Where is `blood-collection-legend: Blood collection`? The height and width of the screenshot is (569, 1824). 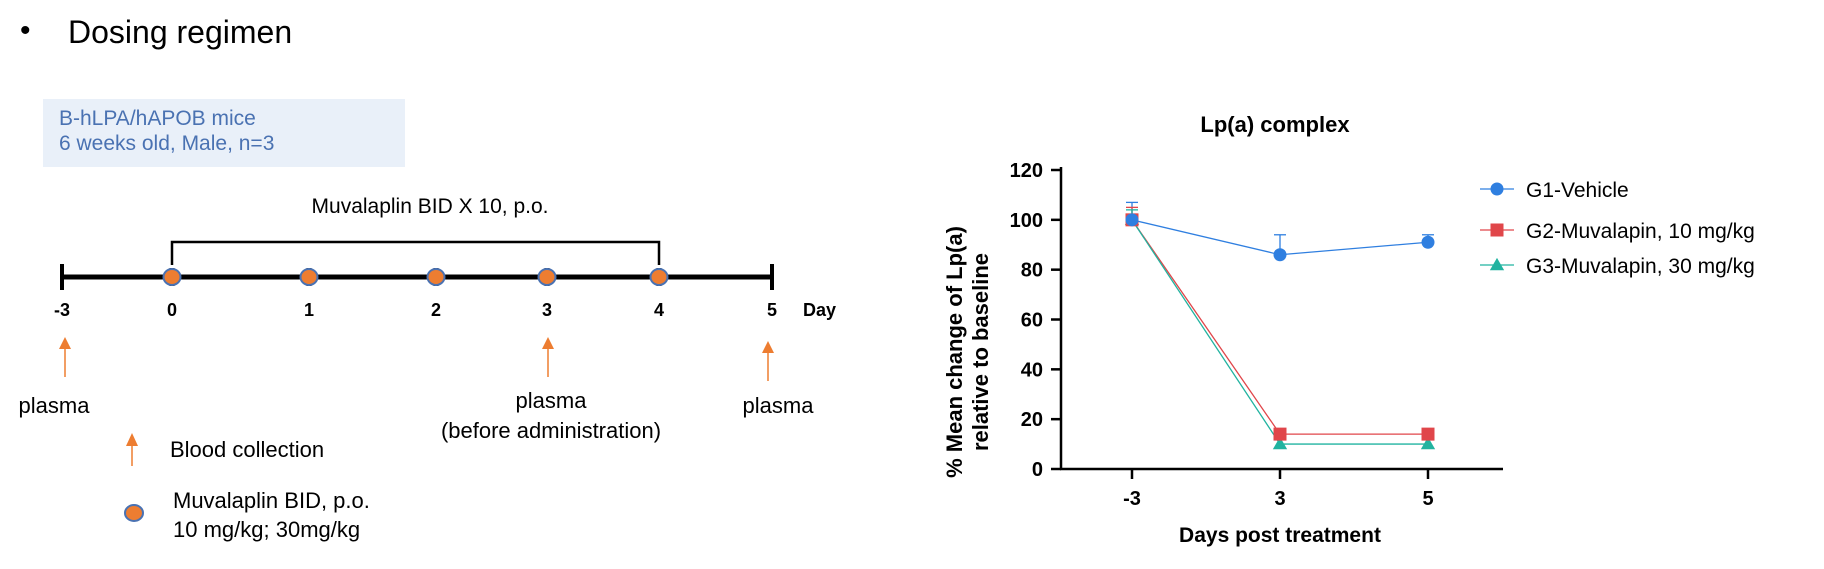 blood-collection-legend: Blood collection is located at coordinates (225, 449).